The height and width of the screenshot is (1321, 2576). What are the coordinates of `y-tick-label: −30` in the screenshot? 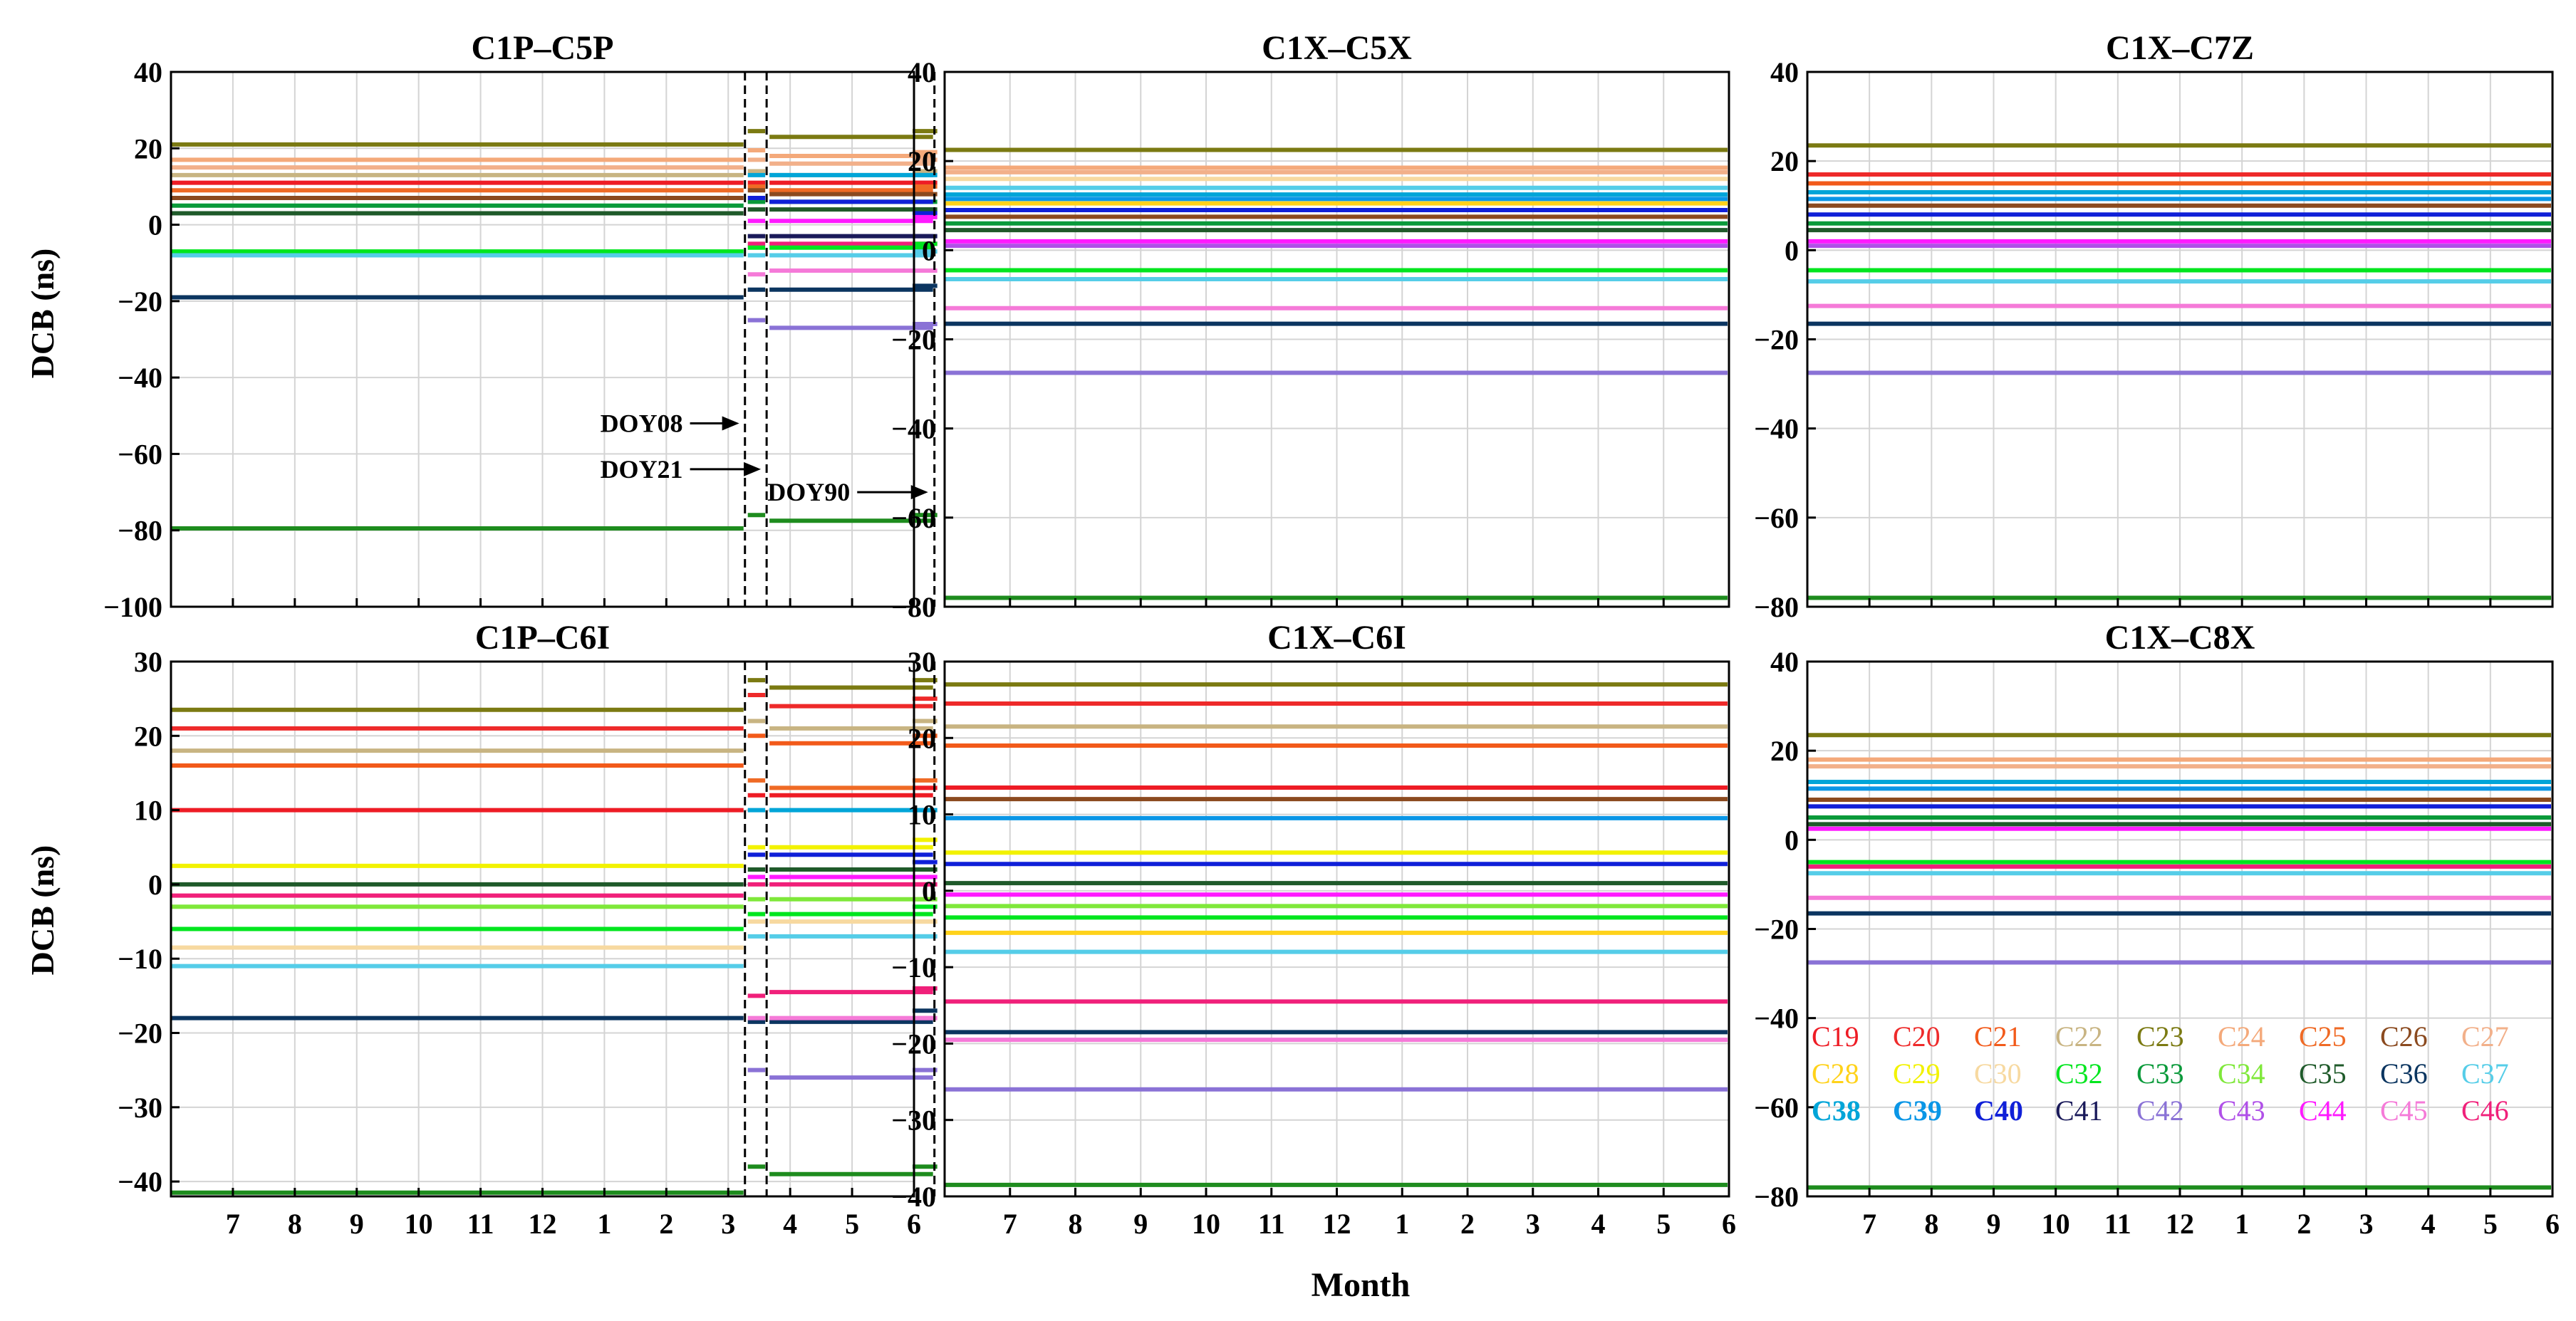 It's located at (913, 1121).